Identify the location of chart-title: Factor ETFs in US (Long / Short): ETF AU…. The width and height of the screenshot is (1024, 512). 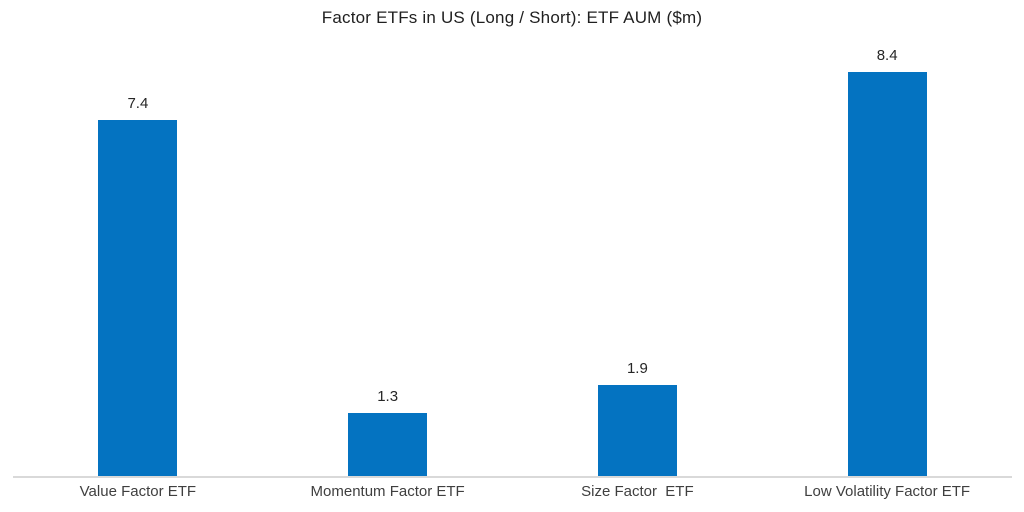
(512, 17).